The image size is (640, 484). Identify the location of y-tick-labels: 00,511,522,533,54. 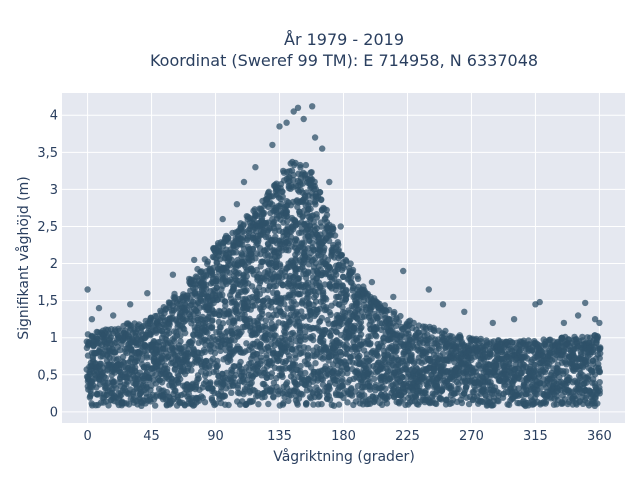
(47, 265).